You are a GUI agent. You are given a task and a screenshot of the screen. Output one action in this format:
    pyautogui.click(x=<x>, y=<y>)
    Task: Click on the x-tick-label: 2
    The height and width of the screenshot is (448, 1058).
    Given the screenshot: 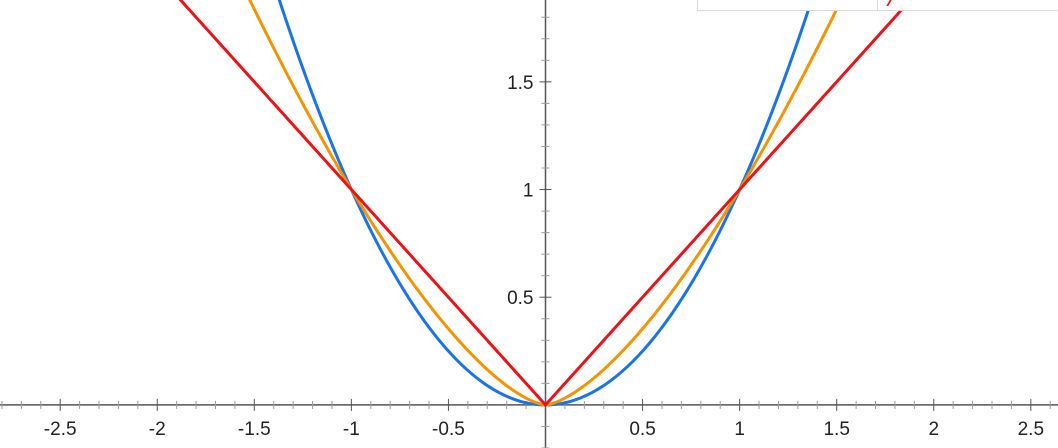 What is the action you would take?
    pyautogui.click(x=933, y=429)
    